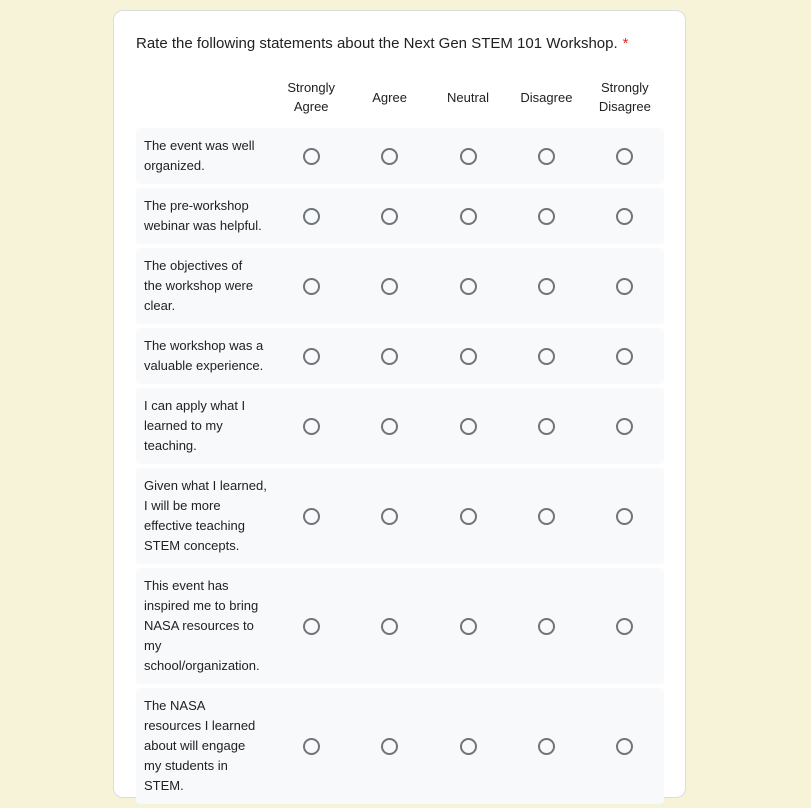 The height and width of the screenshot is (808, 811). Describe the element at coordinates (199, 155) in the screenshot. I see `row-label: The event was well organized.` at that location.